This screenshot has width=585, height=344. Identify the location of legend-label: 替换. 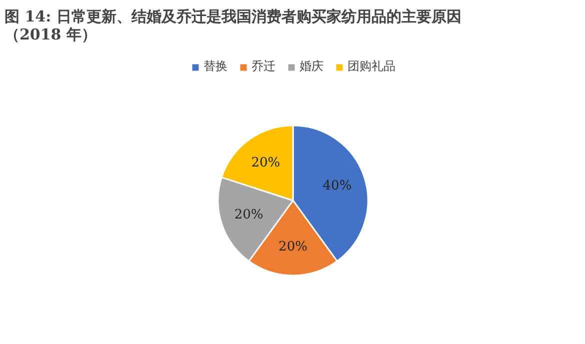
(216, 66).